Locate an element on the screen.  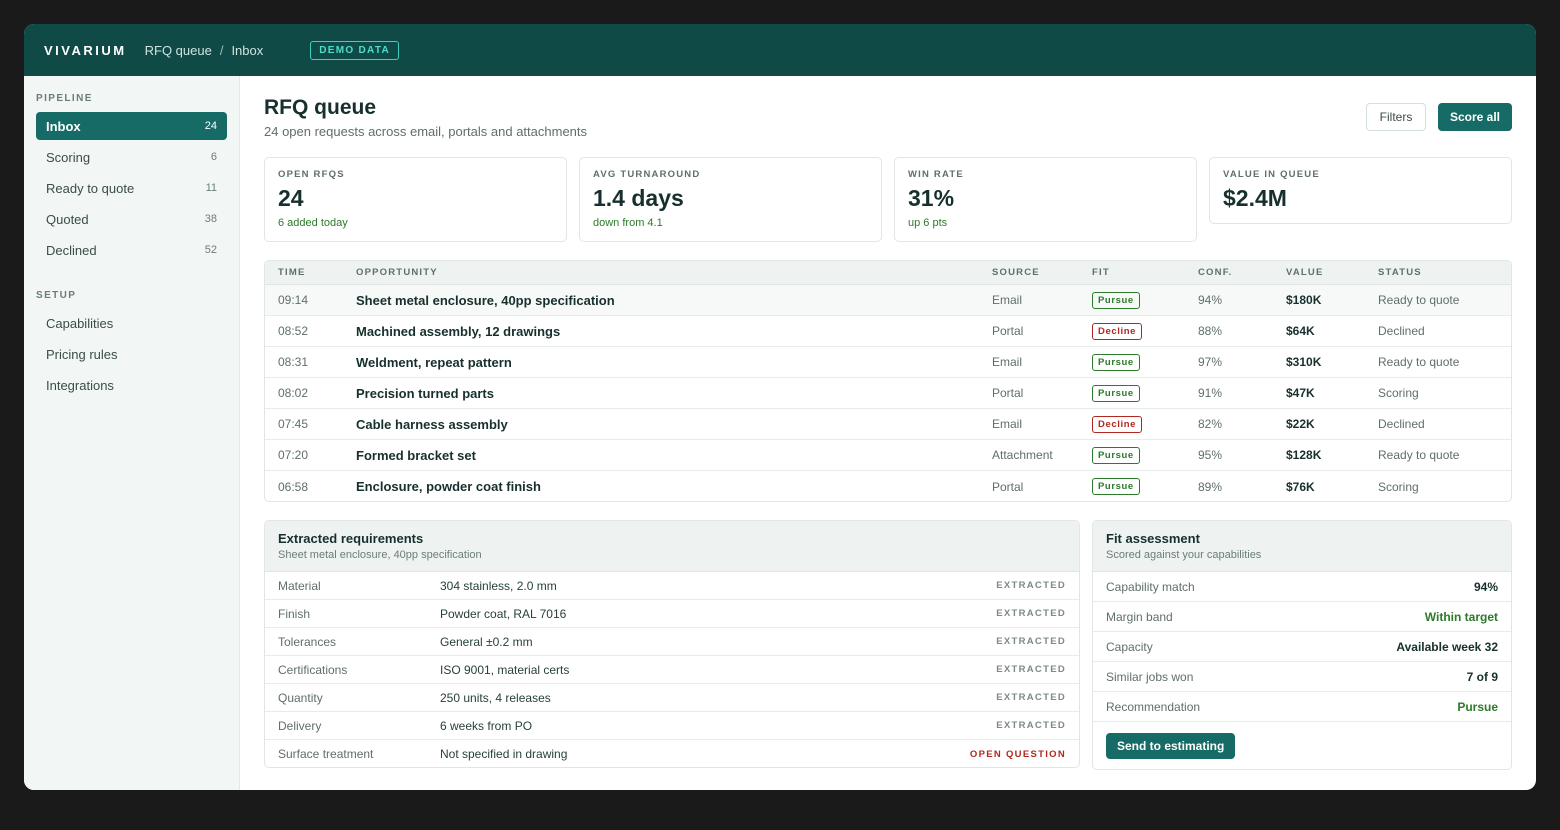
top-bar: VIVARIUM RFQ queue / Inbox DEMO DATA is located at coordinates (780, 50).